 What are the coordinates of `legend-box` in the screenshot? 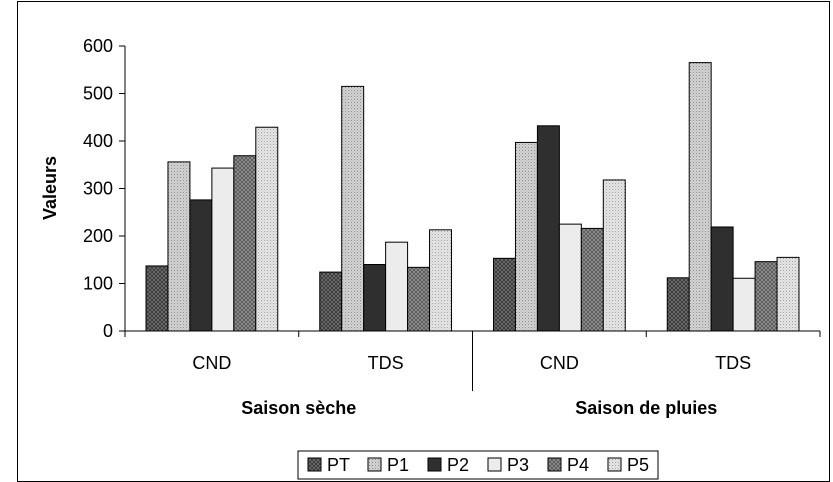 It's located at (478, 465).